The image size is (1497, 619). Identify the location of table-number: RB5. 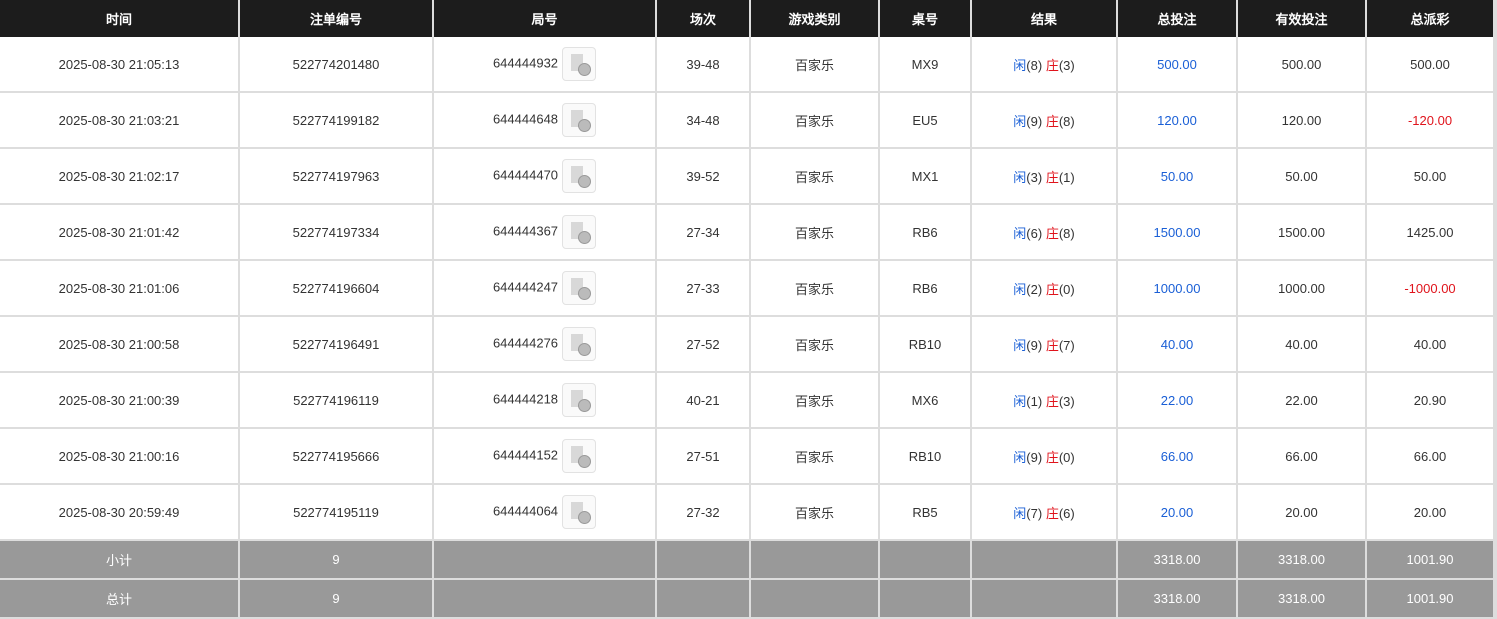
(925, 512).